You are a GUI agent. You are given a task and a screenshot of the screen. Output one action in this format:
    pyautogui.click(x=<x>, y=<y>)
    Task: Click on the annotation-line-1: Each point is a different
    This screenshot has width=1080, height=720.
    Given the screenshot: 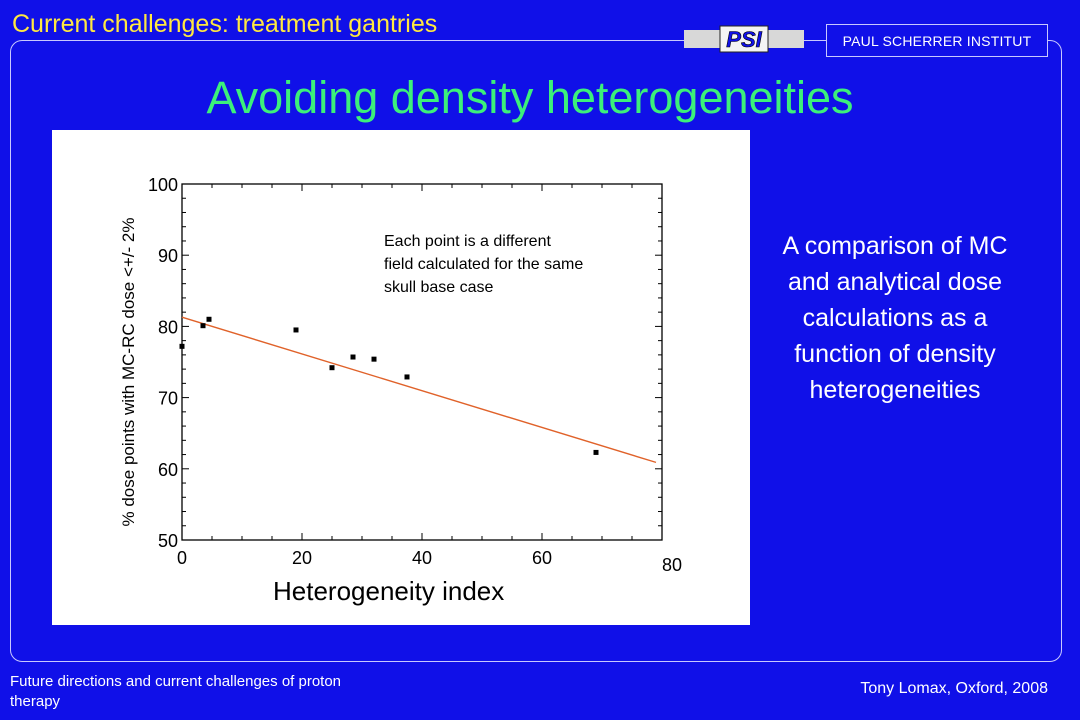 What is the action you would take?
    pyautogui.click(x=467, y=241)
    